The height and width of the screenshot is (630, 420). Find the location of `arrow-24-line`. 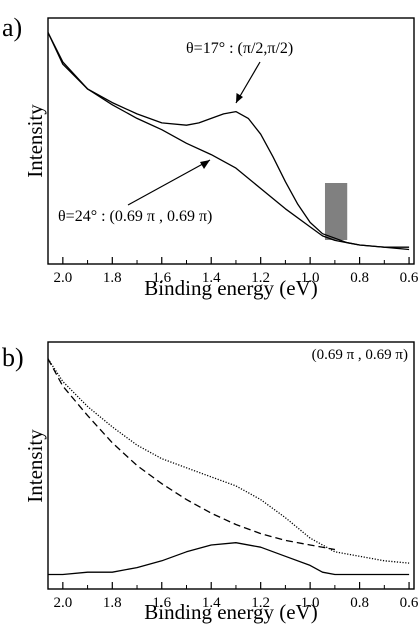

arrow-24-line is located at coordinates (169, 182).